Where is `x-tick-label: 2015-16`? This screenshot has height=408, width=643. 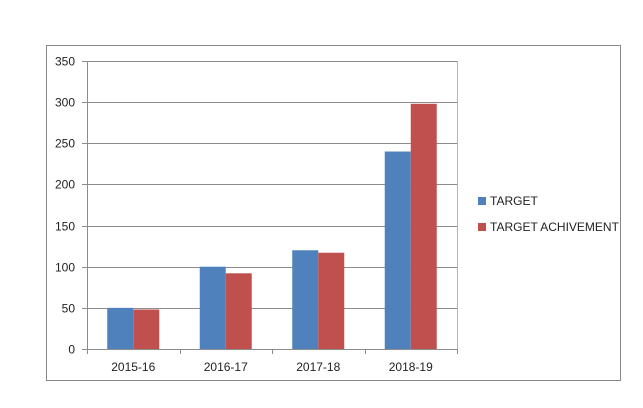 x-tick-label: 2015-16 is located at coordinates (133, 367).